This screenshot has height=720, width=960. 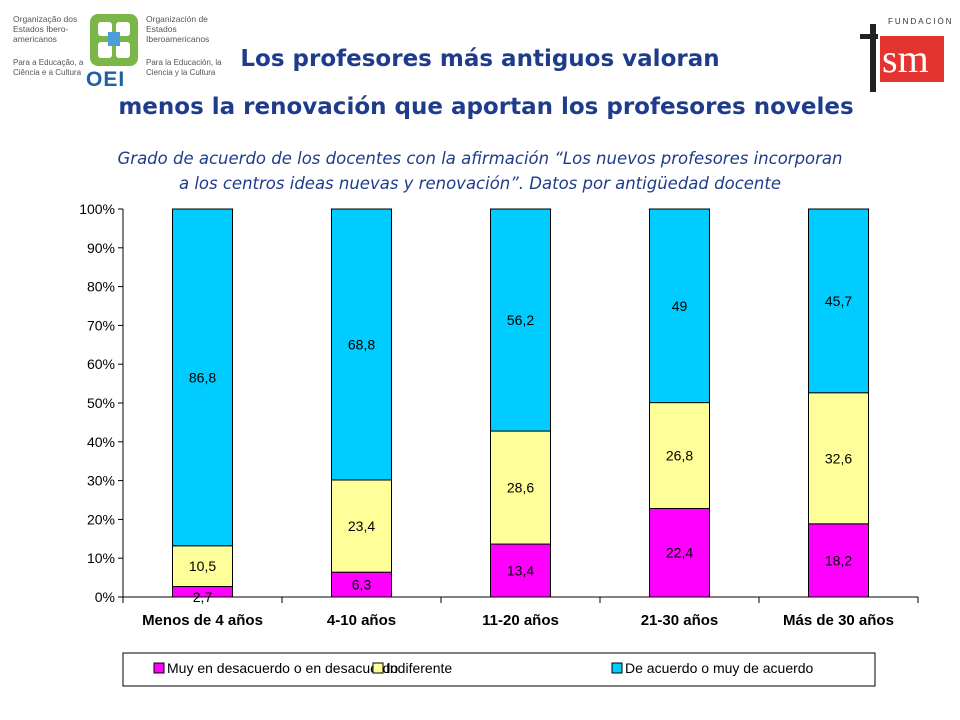 I want to click on x-tick-label: Menos de 4 años, so click(x=202, y=620).